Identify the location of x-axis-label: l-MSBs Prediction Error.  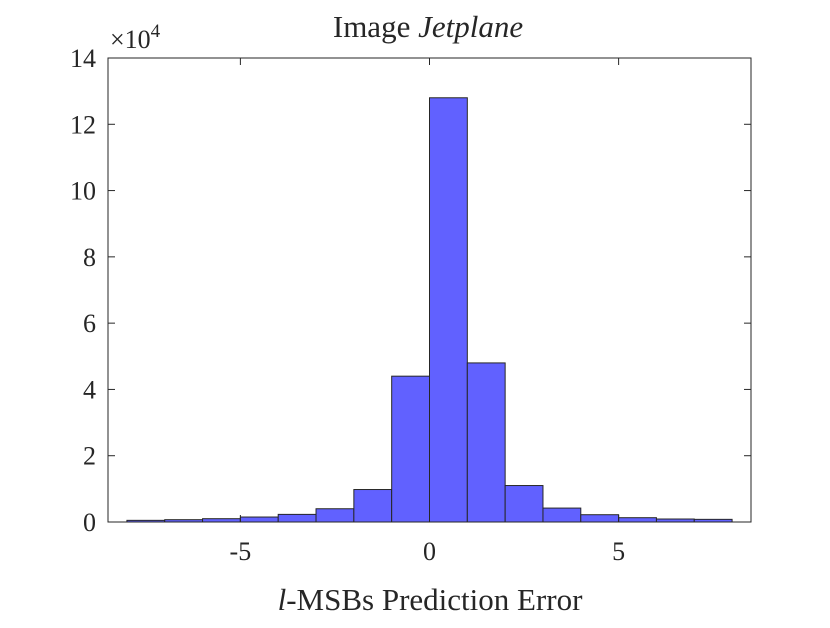
(430, 599).